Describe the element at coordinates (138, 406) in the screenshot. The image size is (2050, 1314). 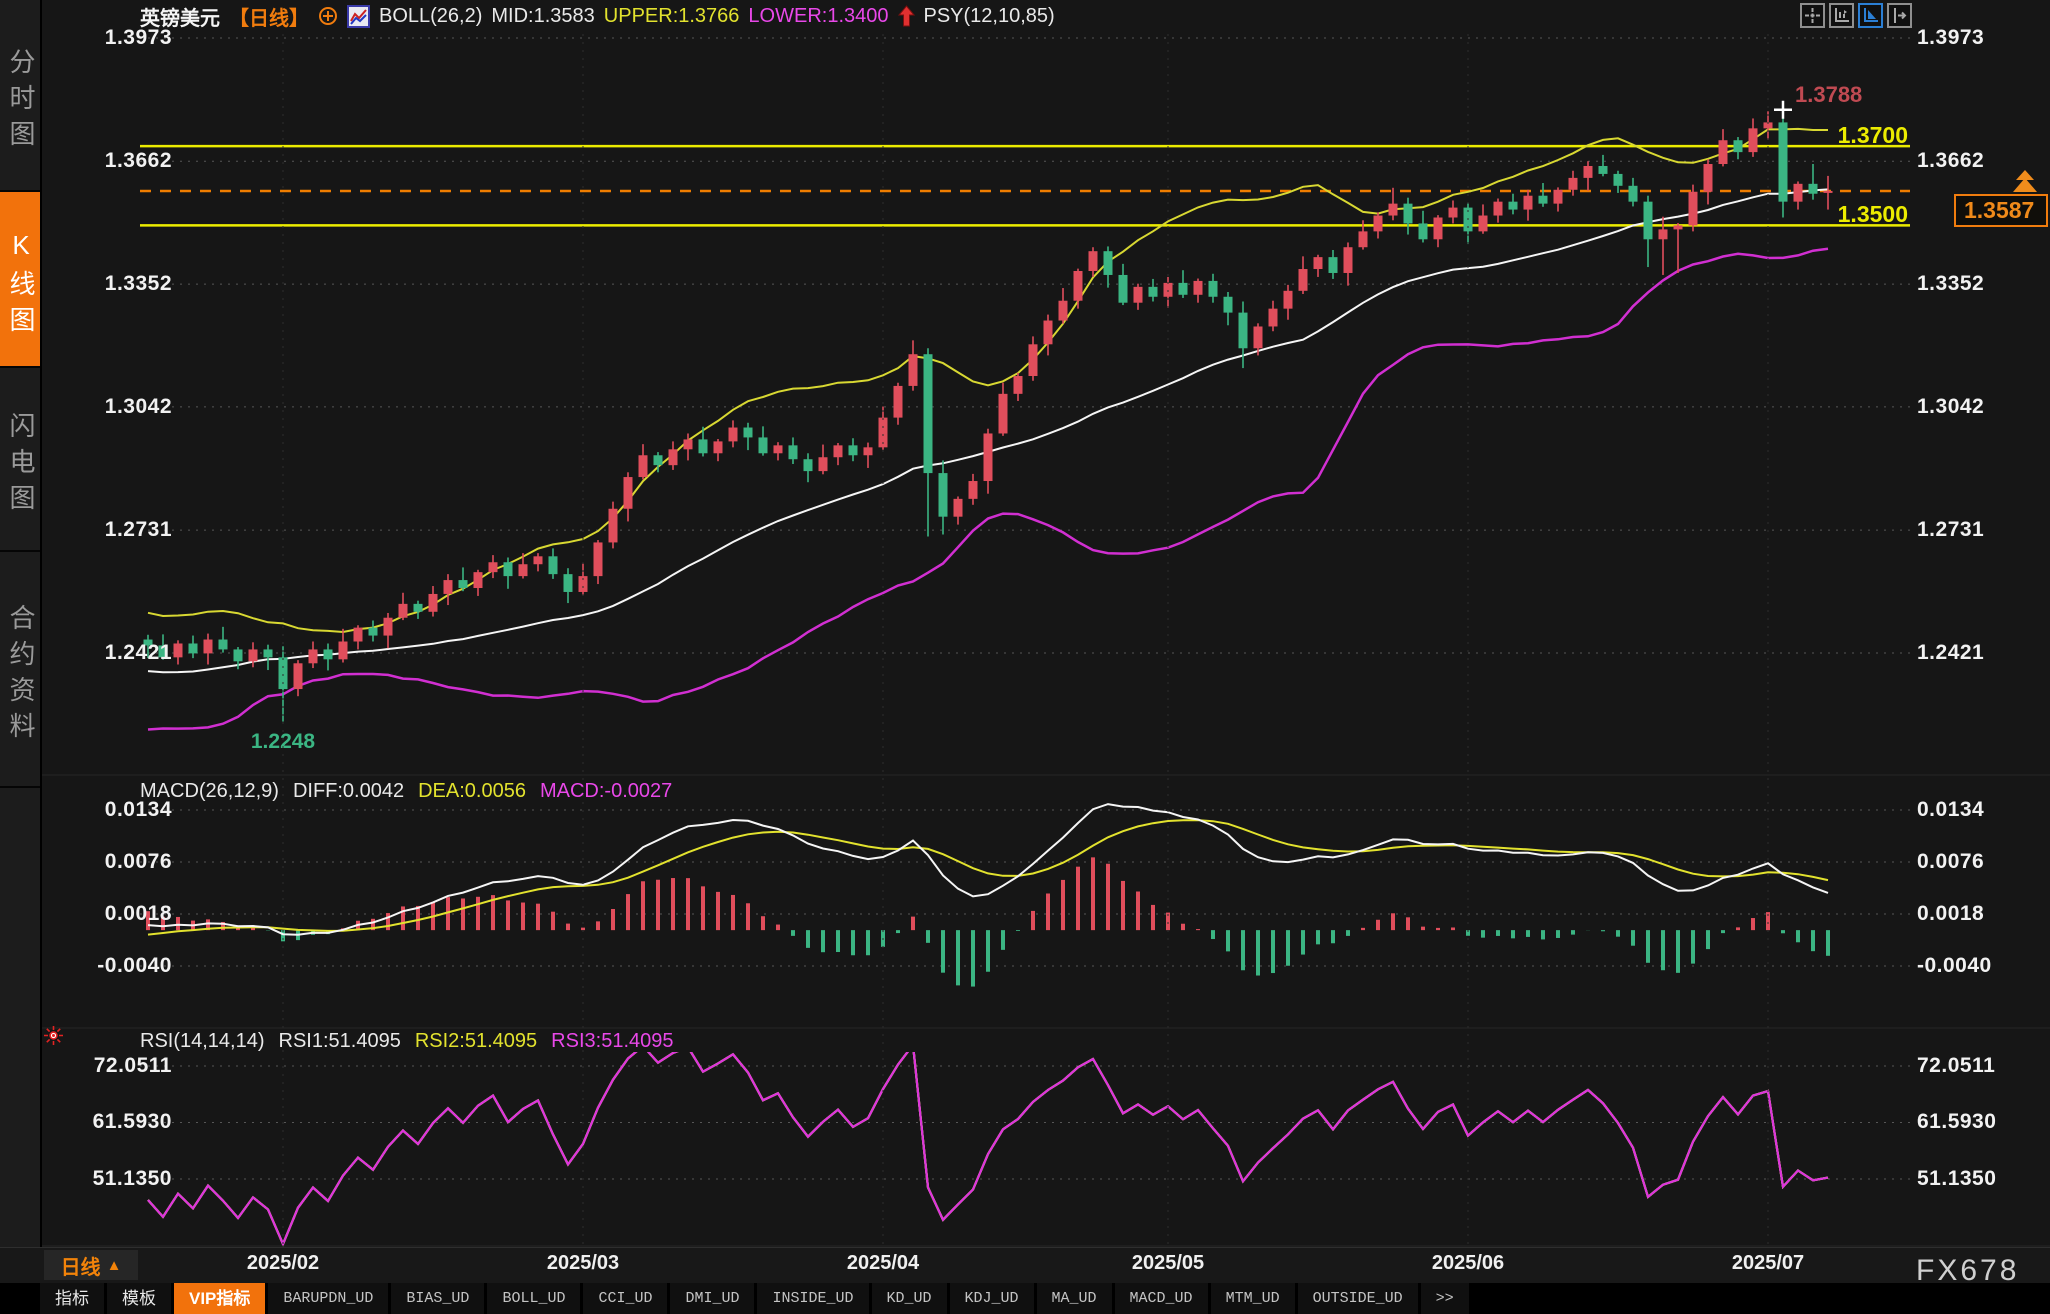
I see `price-tick-left: 1.3042` at that location.